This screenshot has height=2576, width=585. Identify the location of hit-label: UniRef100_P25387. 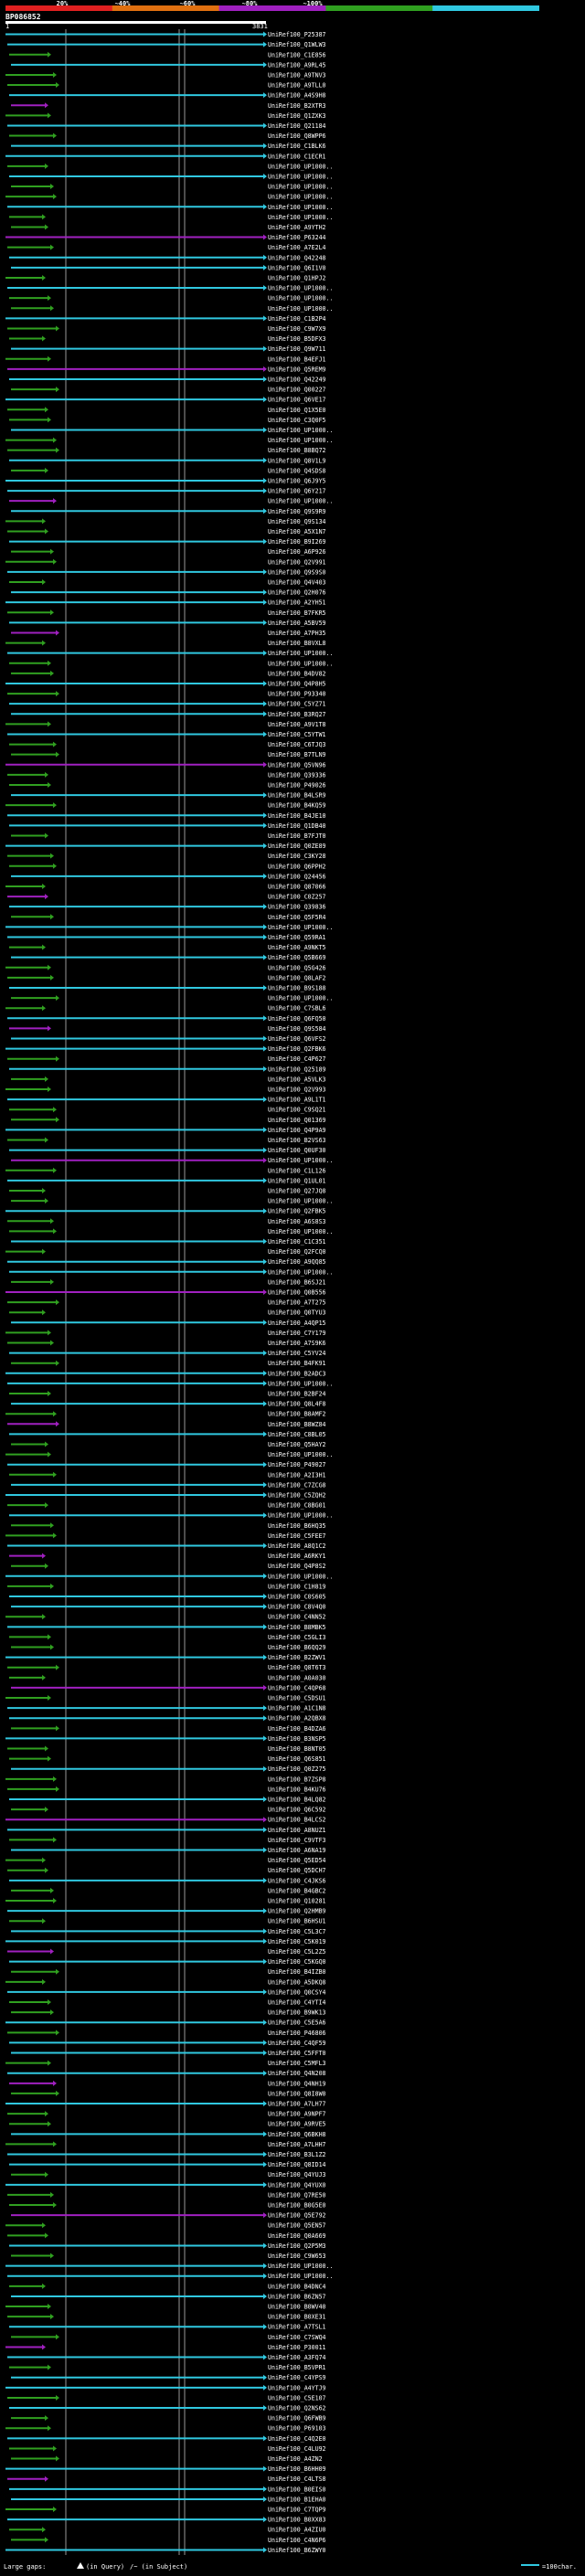
(297, 34).